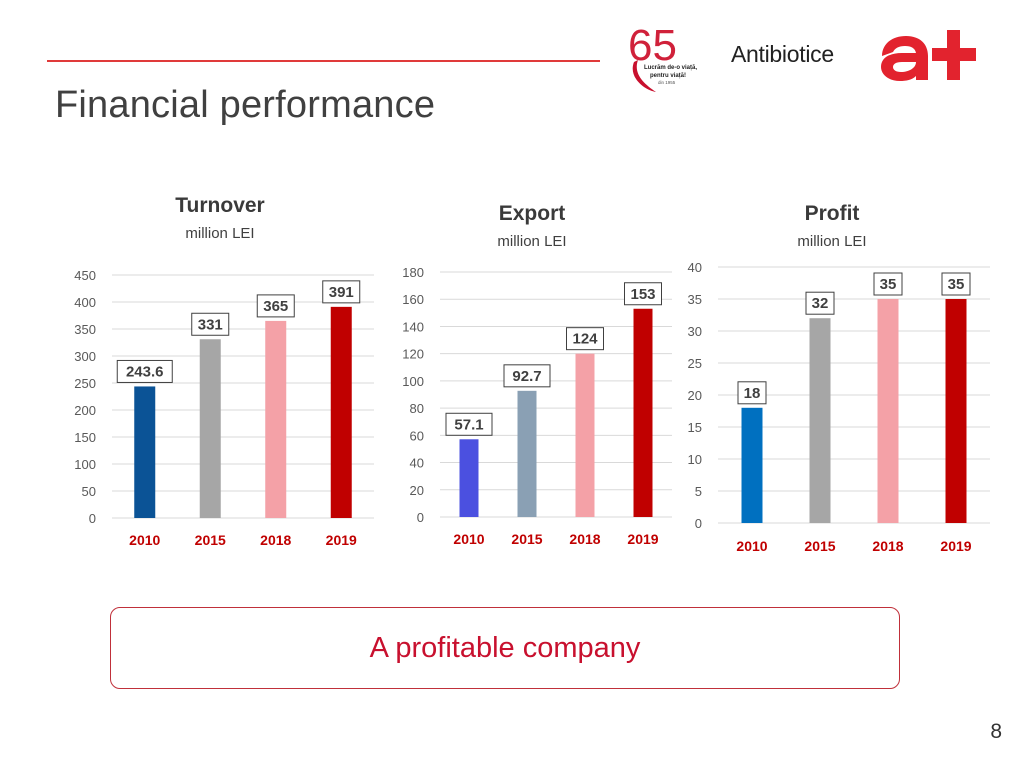 The width and height of the screenshot is (1024, 768). What do you see at coordinates (839, 407) in the screenshot?
I see `profit-chart: 0 5 10 15 20 25 30 35 40 2010 18 2015 32 2018 35 2019 35` at bounding box center [839, 407].